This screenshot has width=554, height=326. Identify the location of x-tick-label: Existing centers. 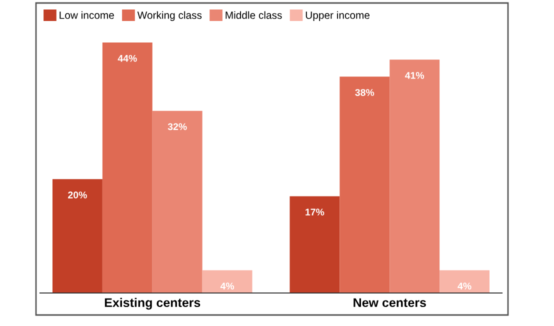
(152, 304).